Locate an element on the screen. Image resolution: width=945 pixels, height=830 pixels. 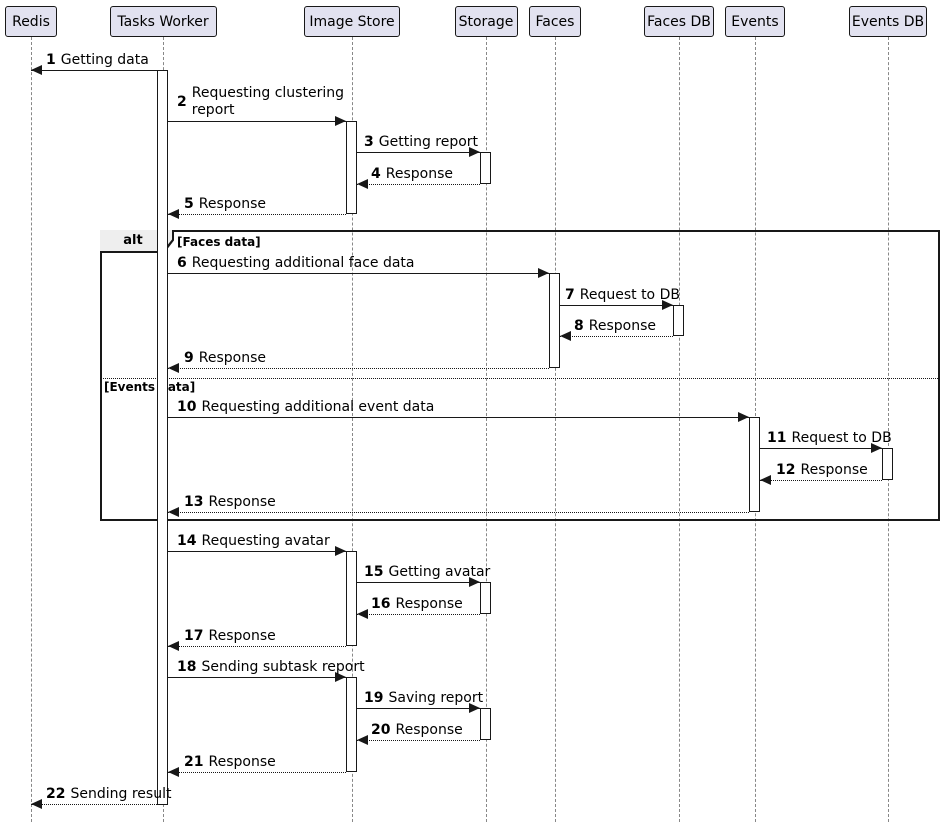
message-number: 7 is located at coordinates (570, 295).